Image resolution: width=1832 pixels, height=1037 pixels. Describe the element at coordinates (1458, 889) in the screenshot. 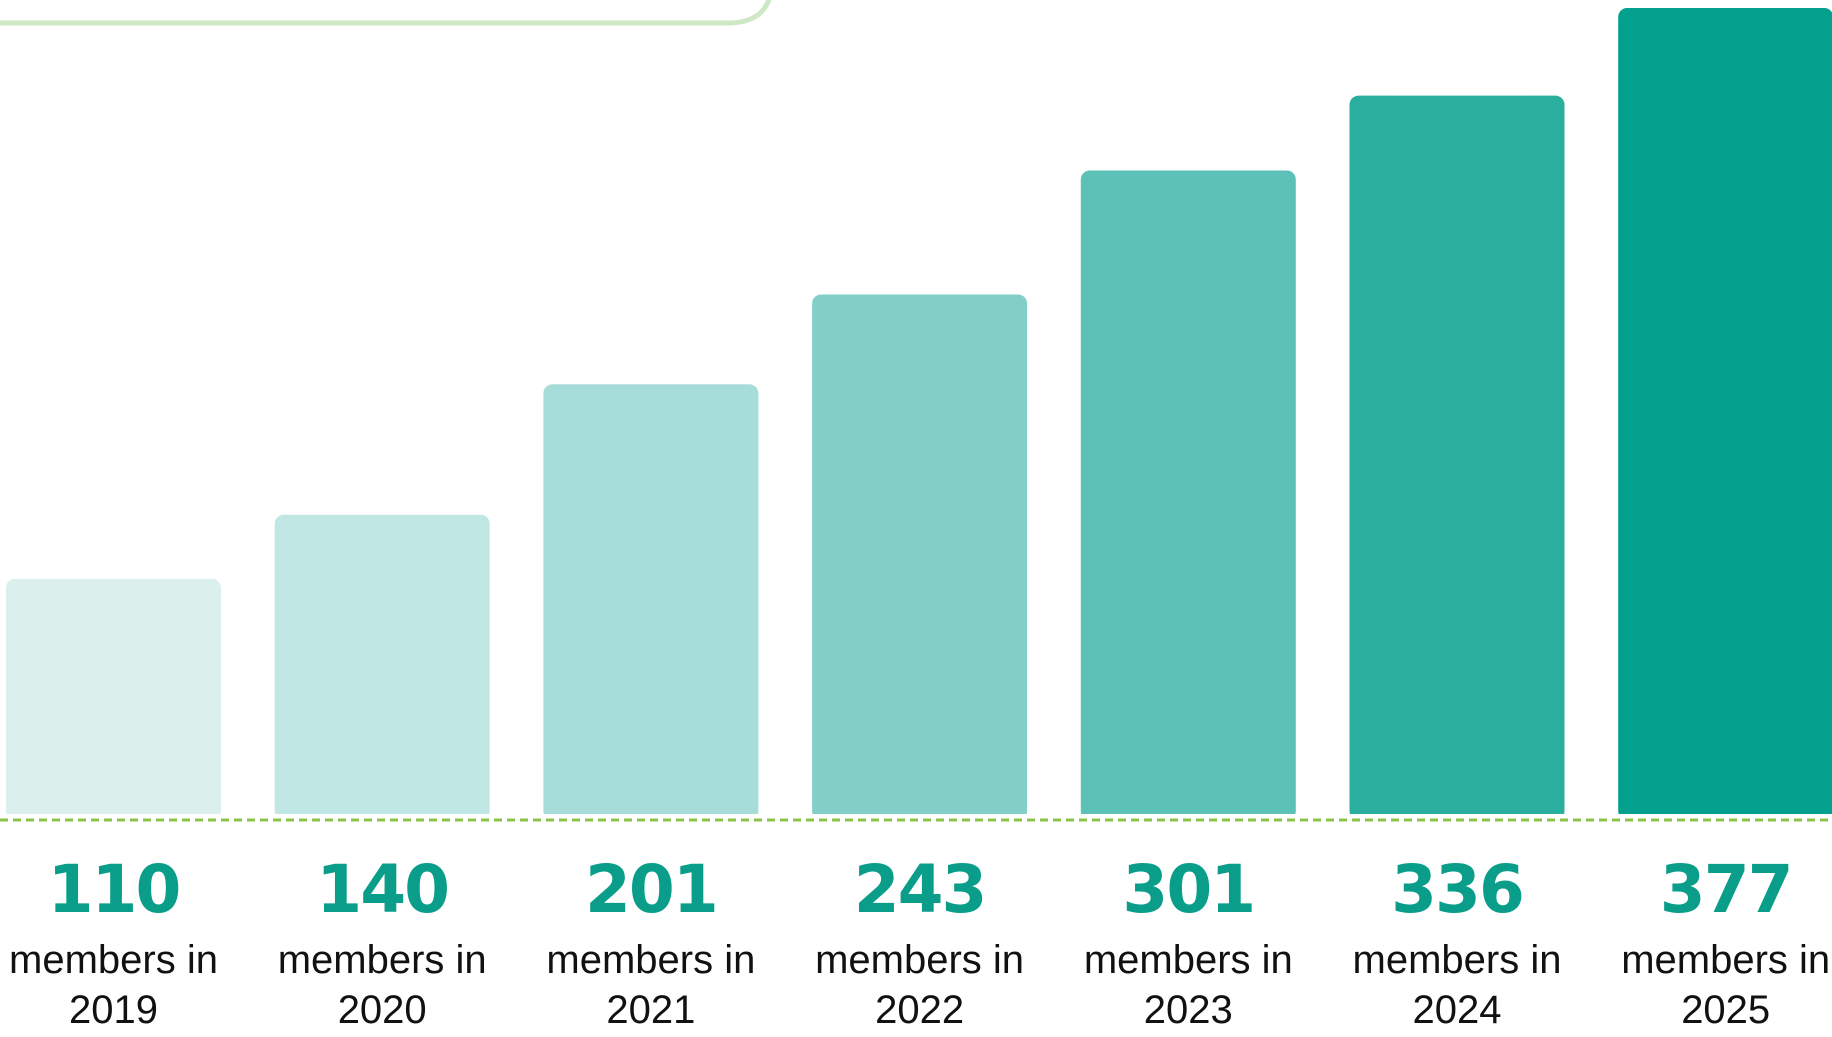

I see `value-label: 336` at that location.